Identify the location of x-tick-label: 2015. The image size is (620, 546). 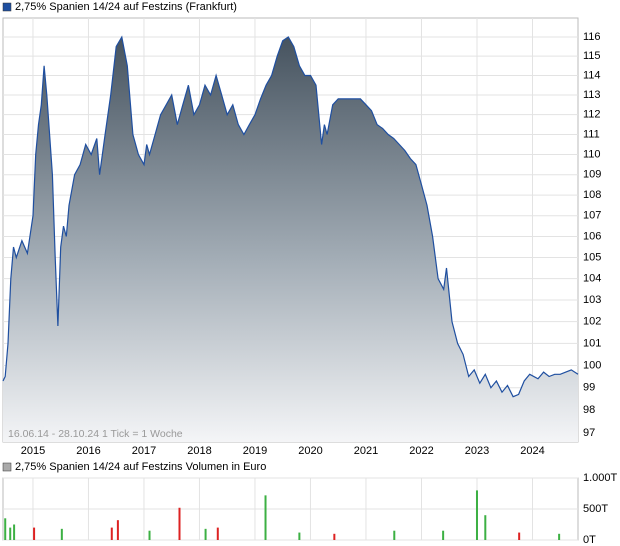
(33, 451).